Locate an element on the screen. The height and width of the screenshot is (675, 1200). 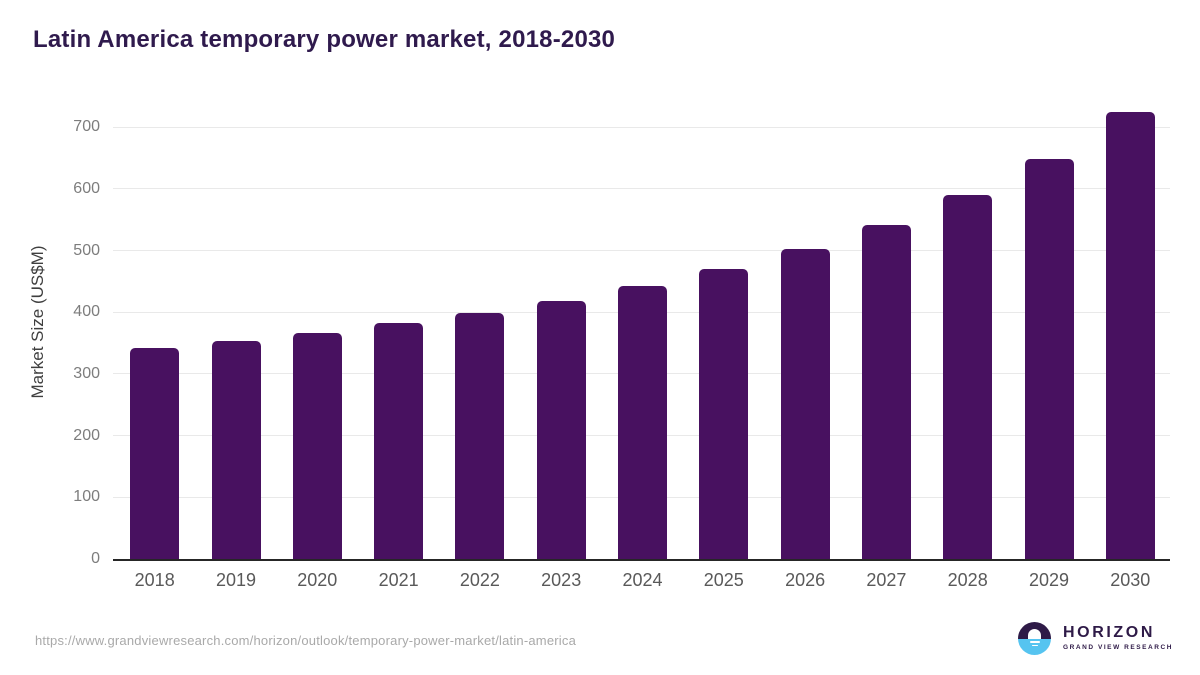
bar-2022 is located at coordinates (480, 436).